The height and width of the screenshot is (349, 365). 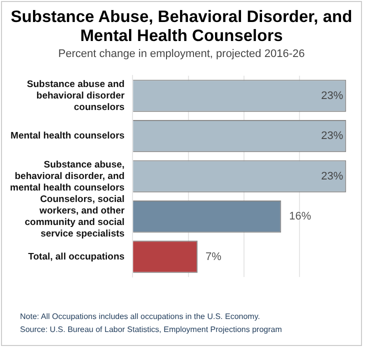 What do you see at coordinates (67, 177) in the screenshot?
I see `y-tick-label: Substance abuse, behavioral disorder, and mental health counselors` at bounding box center [67, 177].